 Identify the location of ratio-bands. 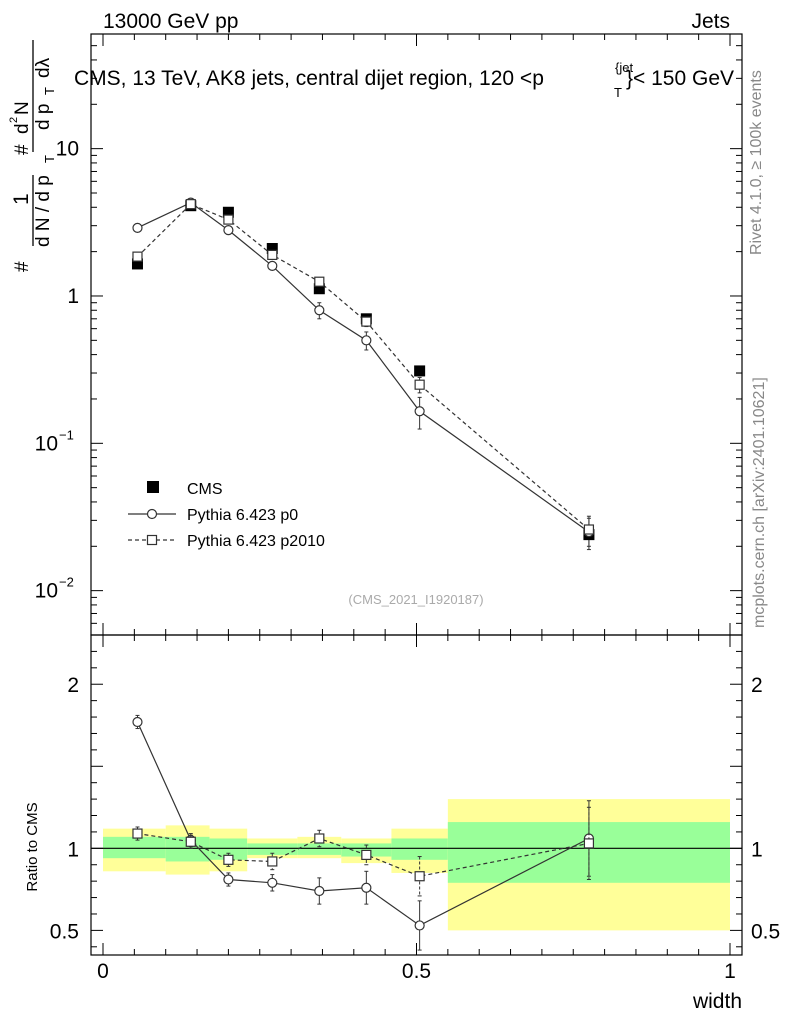
(416, 865).